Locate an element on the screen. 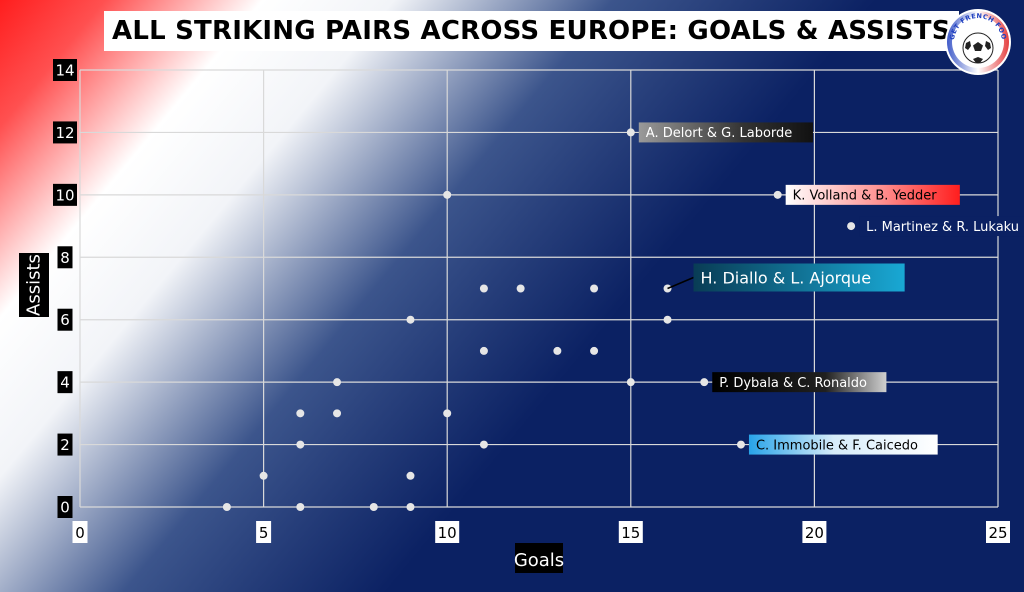 This screenshot has width=1024, height=592. x-tick-label: 20 is located at coordinates (814, 533).